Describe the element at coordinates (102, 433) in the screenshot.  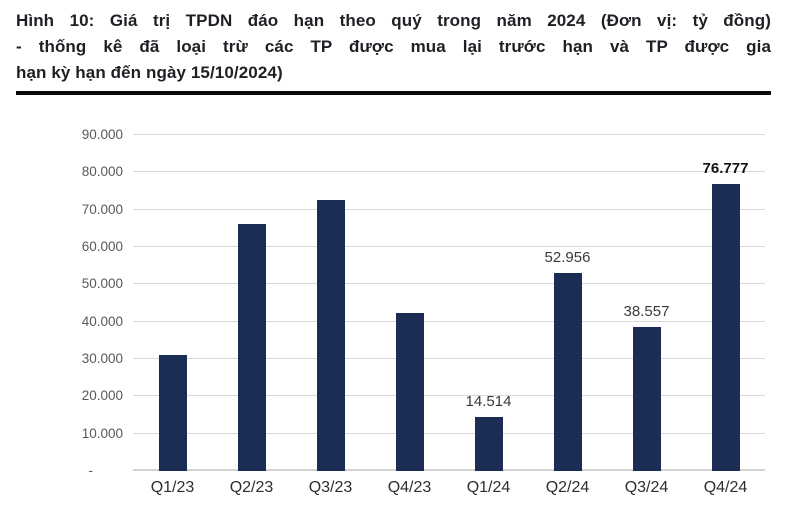
I see `y-tick-label: 10.000` at that location.